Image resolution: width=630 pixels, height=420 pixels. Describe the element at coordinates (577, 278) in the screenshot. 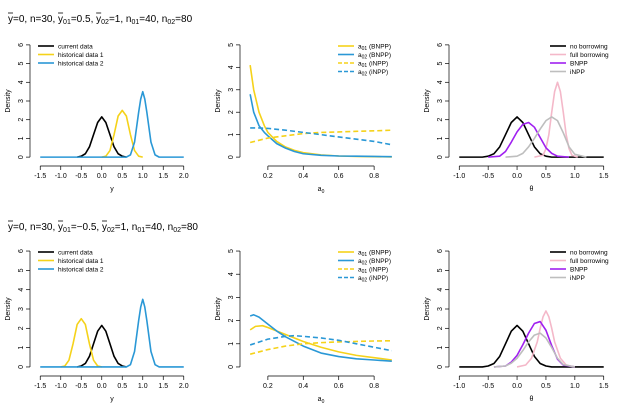

I see `legend-label: iNPP` at that location.